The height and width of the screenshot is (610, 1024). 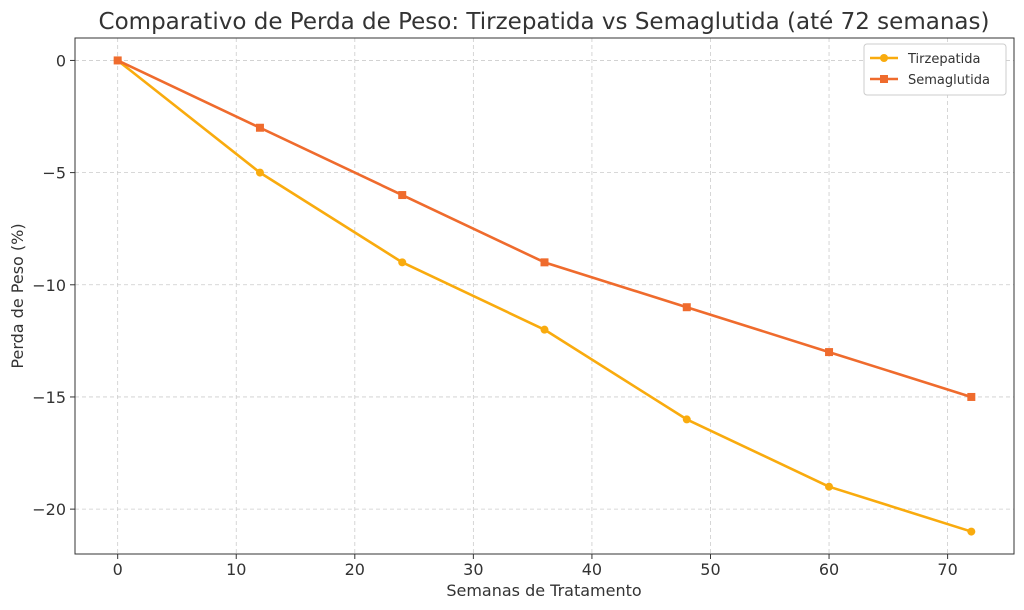 What do you see at coordinates (543, 590) in the screenshot?
I see `x-axis-label: Semanas de Tratamento` at bounding box center [543, 590].